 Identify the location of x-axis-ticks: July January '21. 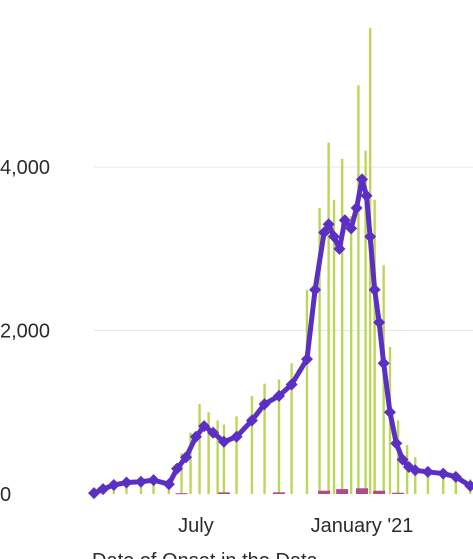
(295, 526).